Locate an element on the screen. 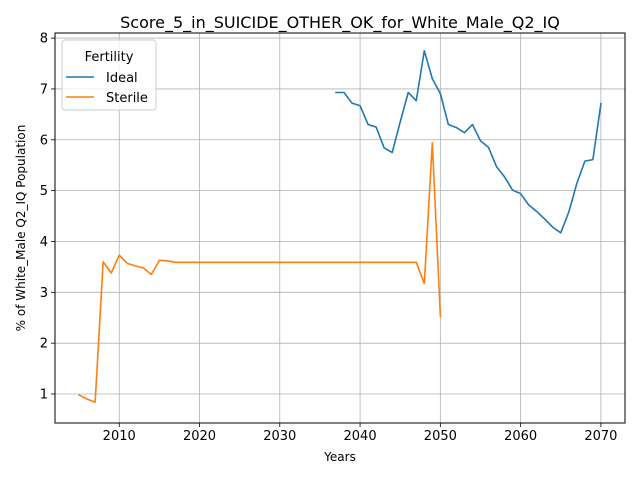  y-tick-label: 2 is located at coordinates (44, 344).